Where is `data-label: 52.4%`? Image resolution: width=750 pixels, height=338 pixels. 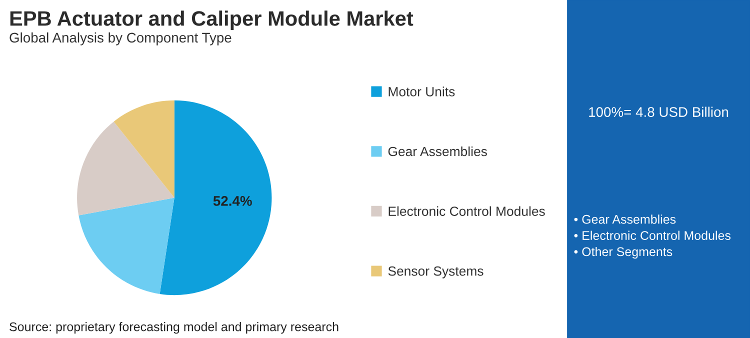 data-label: 52.4% is located at coordinates (232, 201).